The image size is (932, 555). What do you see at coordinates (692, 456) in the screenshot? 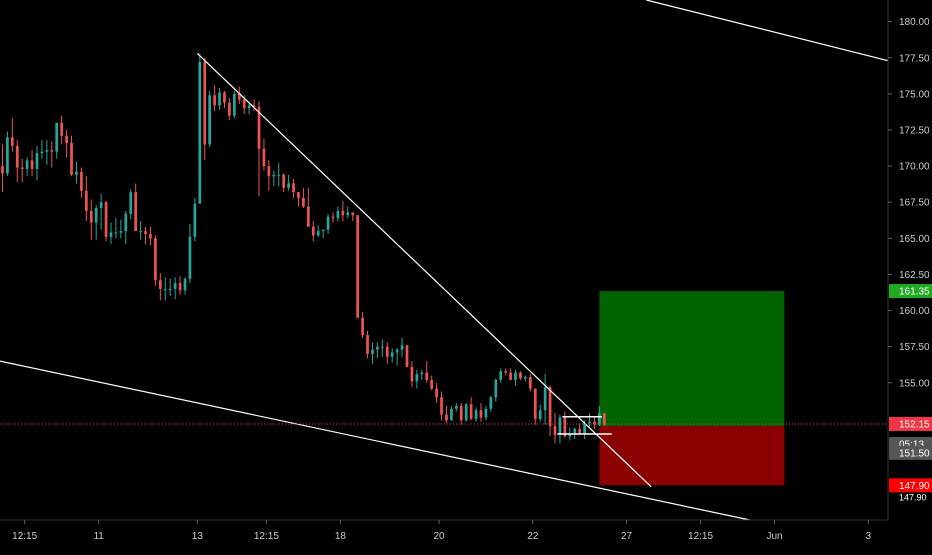
I see `loss-zone` at bounding box center [692, 456].